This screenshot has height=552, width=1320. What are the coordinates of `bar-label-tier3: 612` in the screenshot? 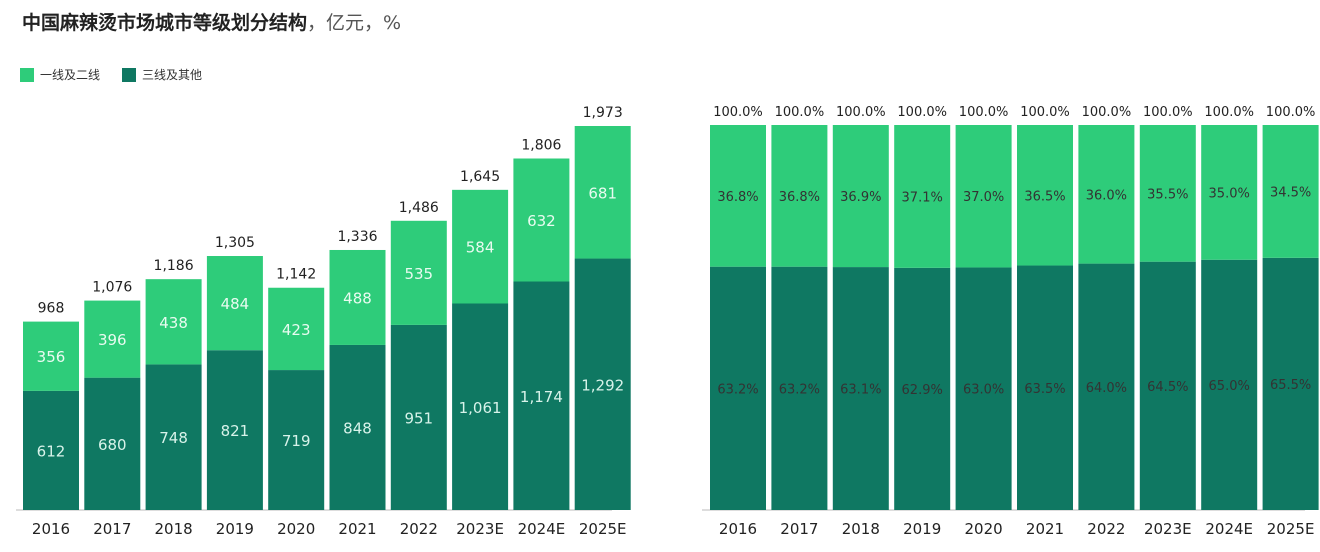 It's located at (51, 451).